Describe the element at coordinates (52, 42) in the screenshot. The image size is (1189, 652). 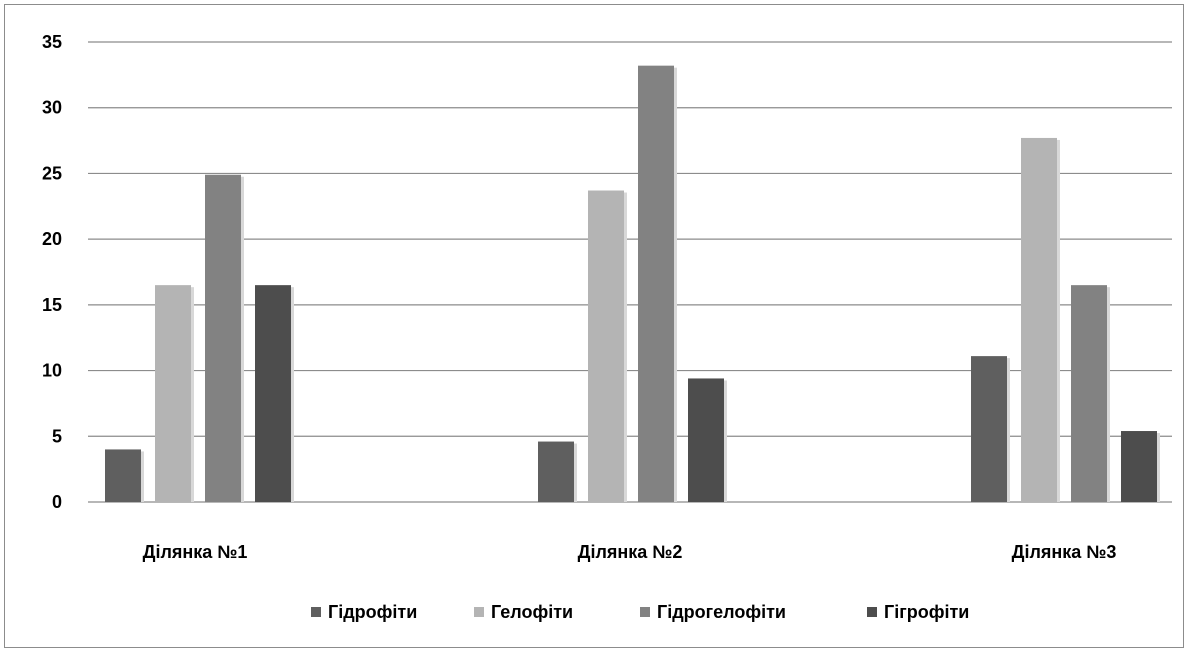
I see `y-tick-label: 35` at that location.